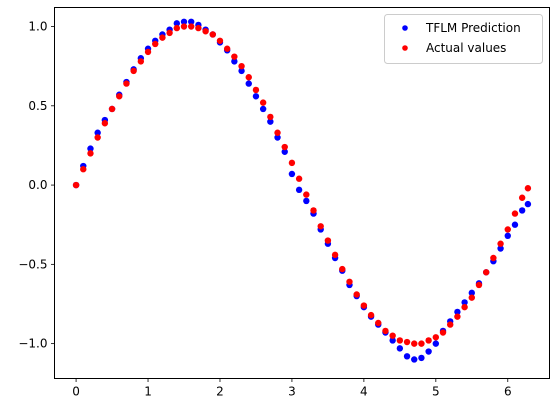  Describe the element at coordinates (37, 185) in the screenshot. I see `y-tick-label: 0.0` at that location.